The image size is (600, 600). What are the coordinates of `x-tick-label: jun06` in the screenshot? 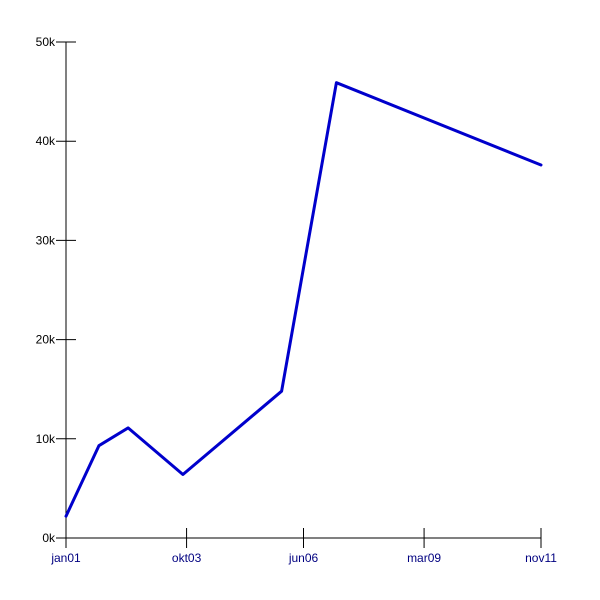 It's located at (303, 558).